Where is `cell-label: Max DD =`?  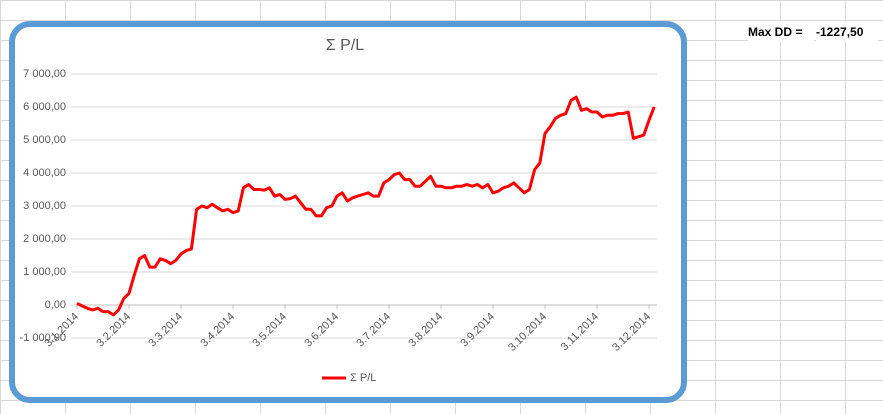 cell-label: Max DD = is located at coordinates (781, 32).